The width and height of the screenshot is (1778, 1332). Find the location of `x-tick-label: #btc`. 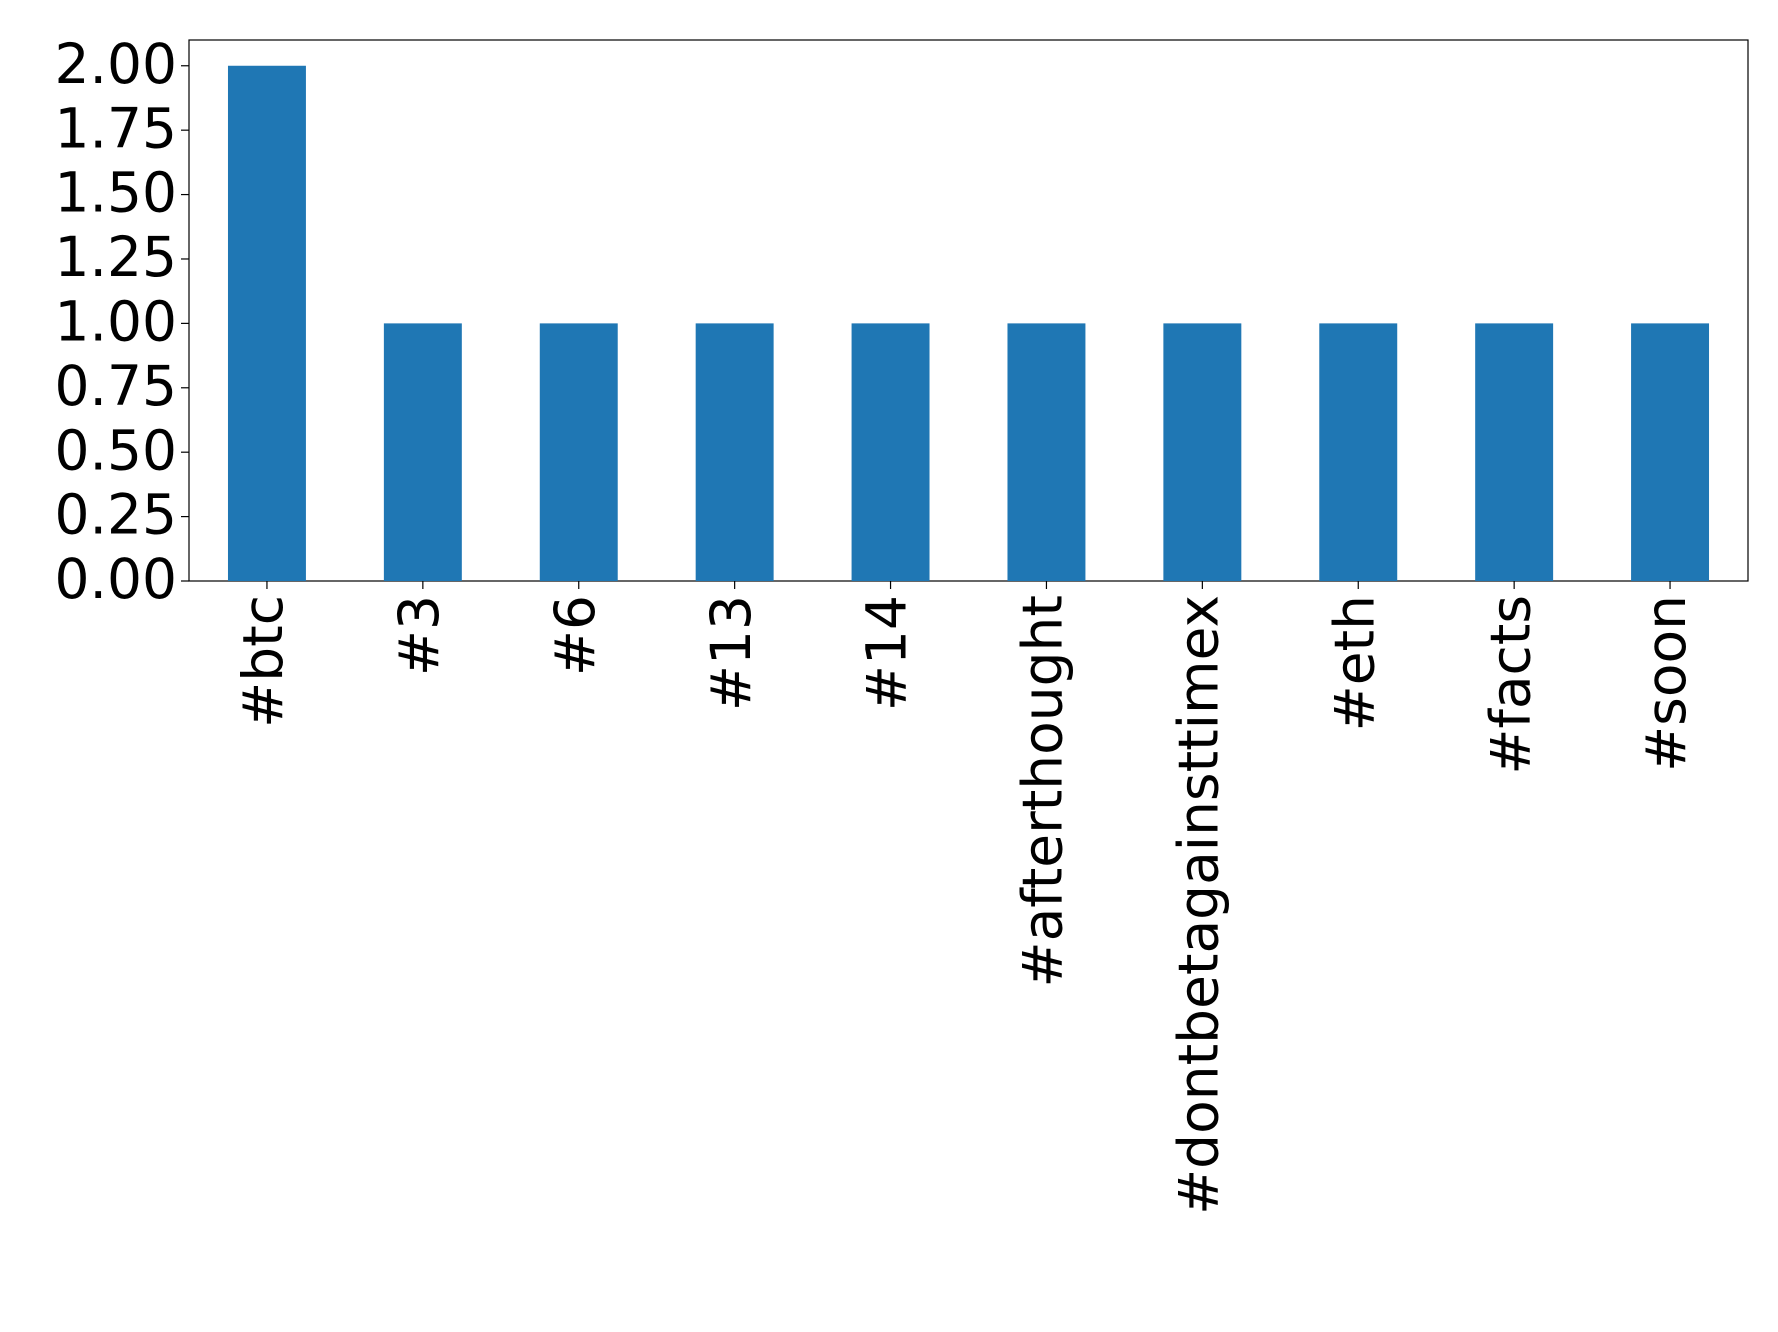

x-tick-label: #btc is located at coordinates (263, 661).